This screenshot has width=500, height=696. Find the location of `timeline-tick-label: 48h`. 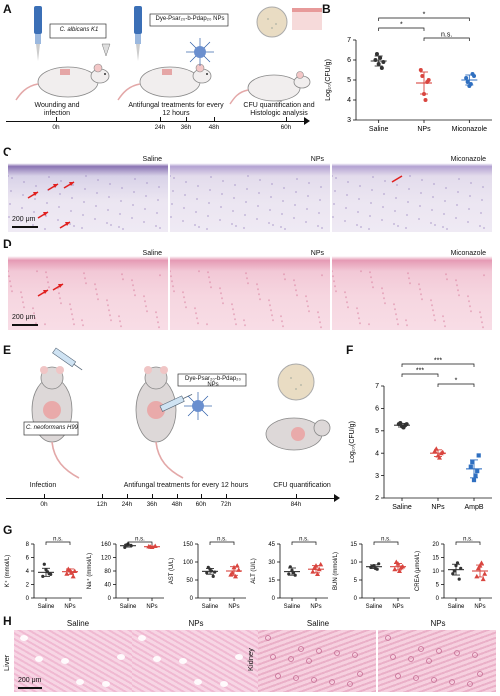

timeline-tick-label: 48h is located at coordinates (214, 127).